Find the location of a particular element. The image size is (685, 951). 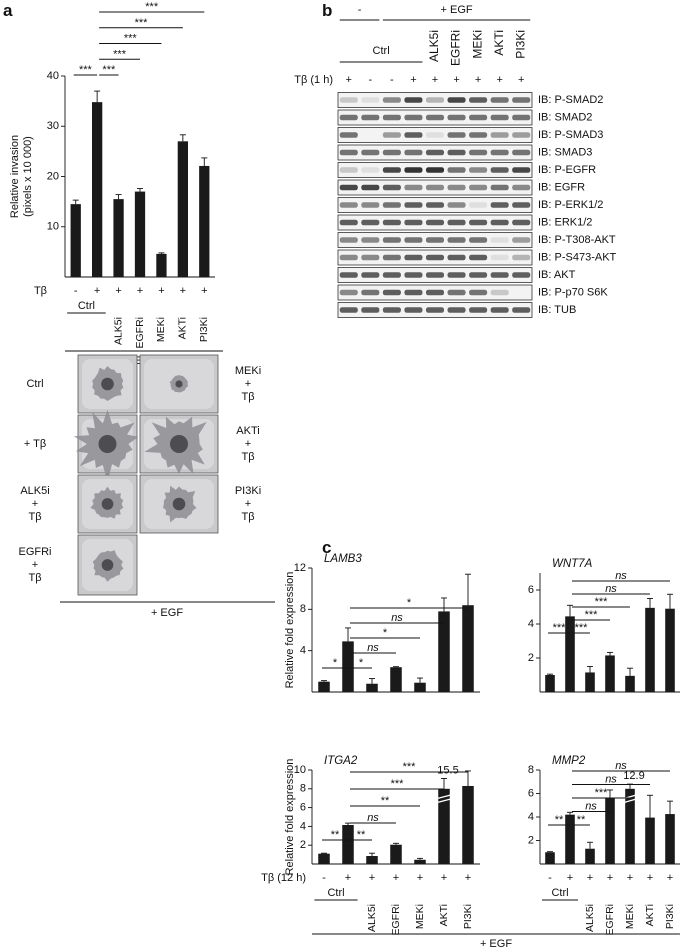

condition-label: MEKi is located at coordinates (248, 371).